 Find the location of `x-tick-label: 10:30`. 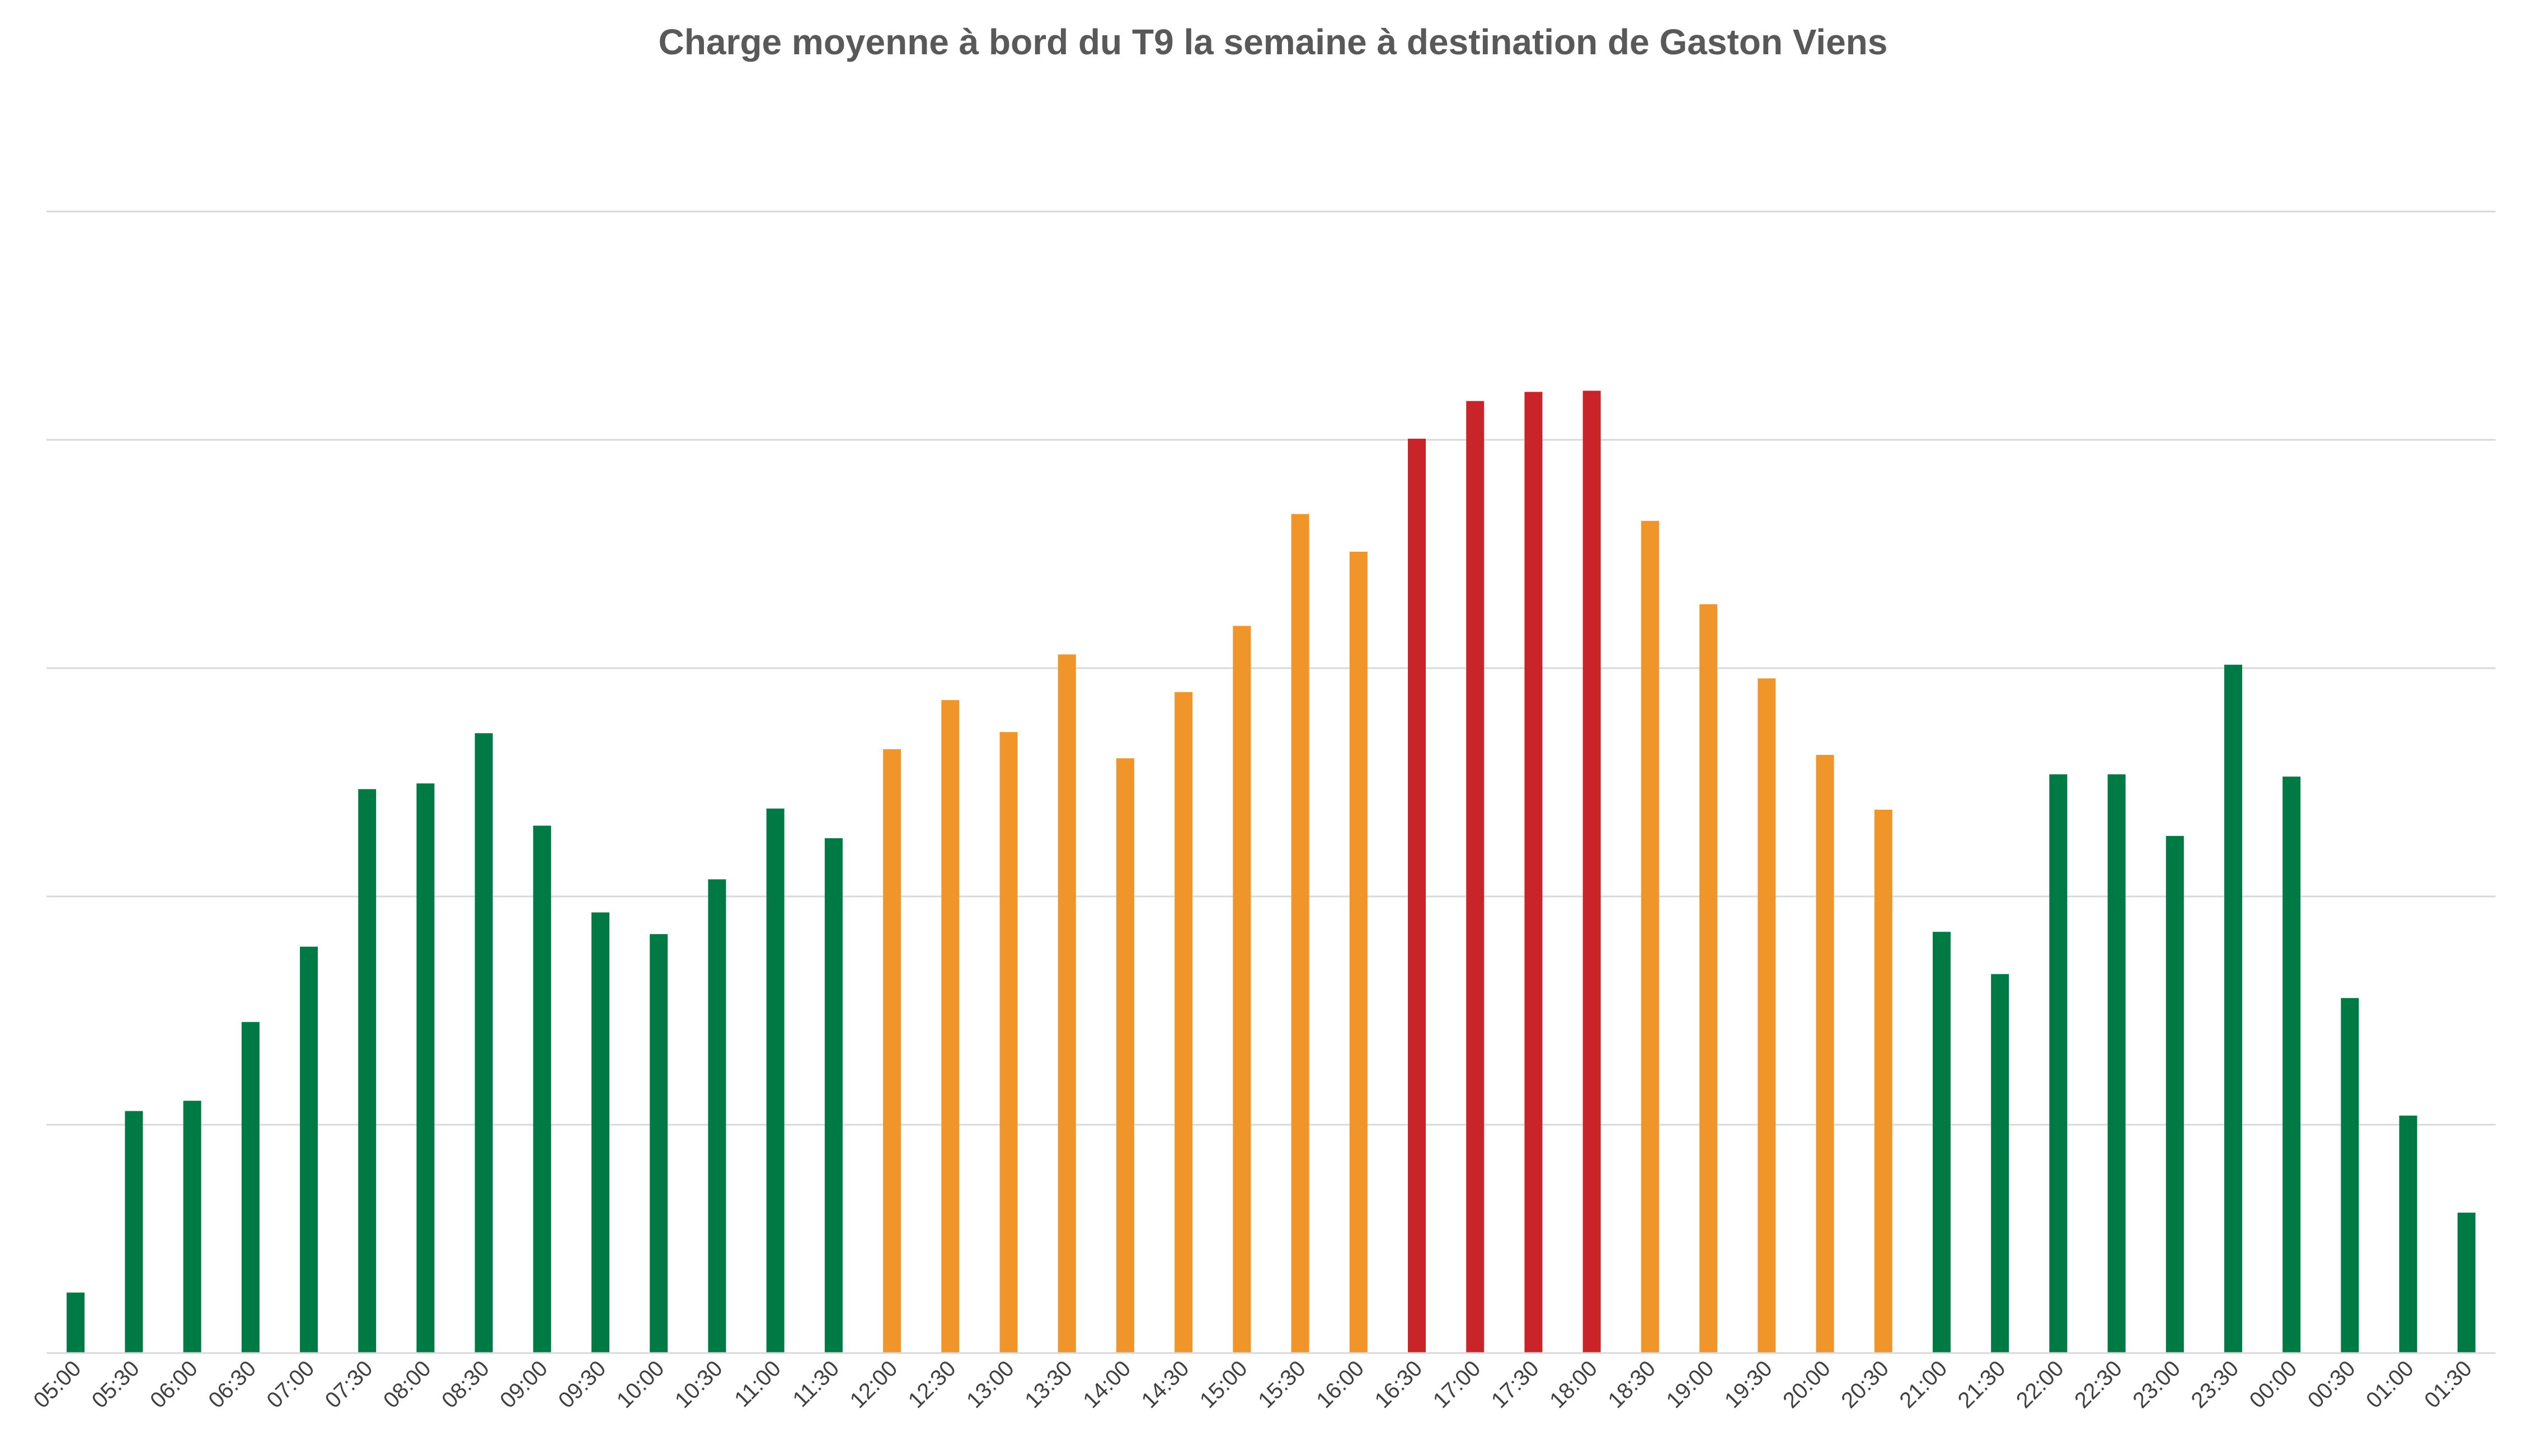

x-tick-label: 10:30 is located at coordinates (698, 1384).